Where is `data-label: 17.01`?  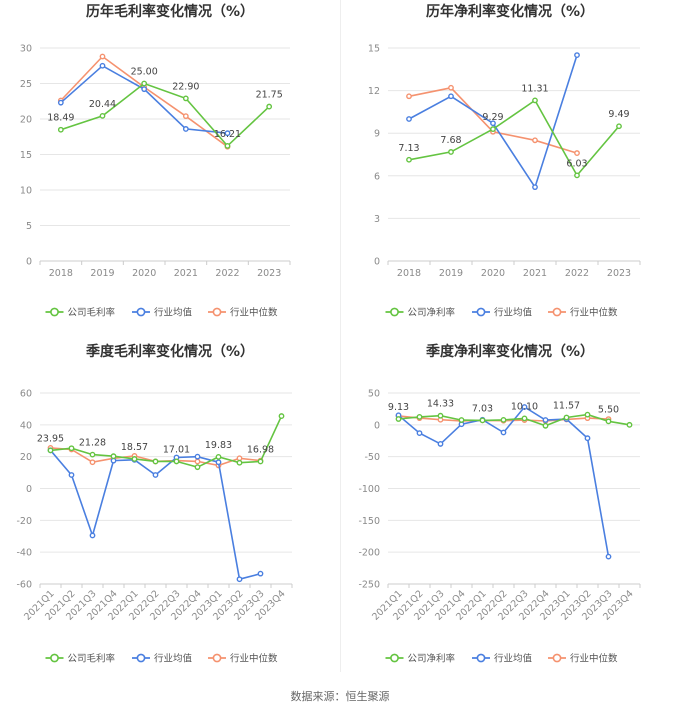
data-label: 17.01 is located at coordinates (176, 449).